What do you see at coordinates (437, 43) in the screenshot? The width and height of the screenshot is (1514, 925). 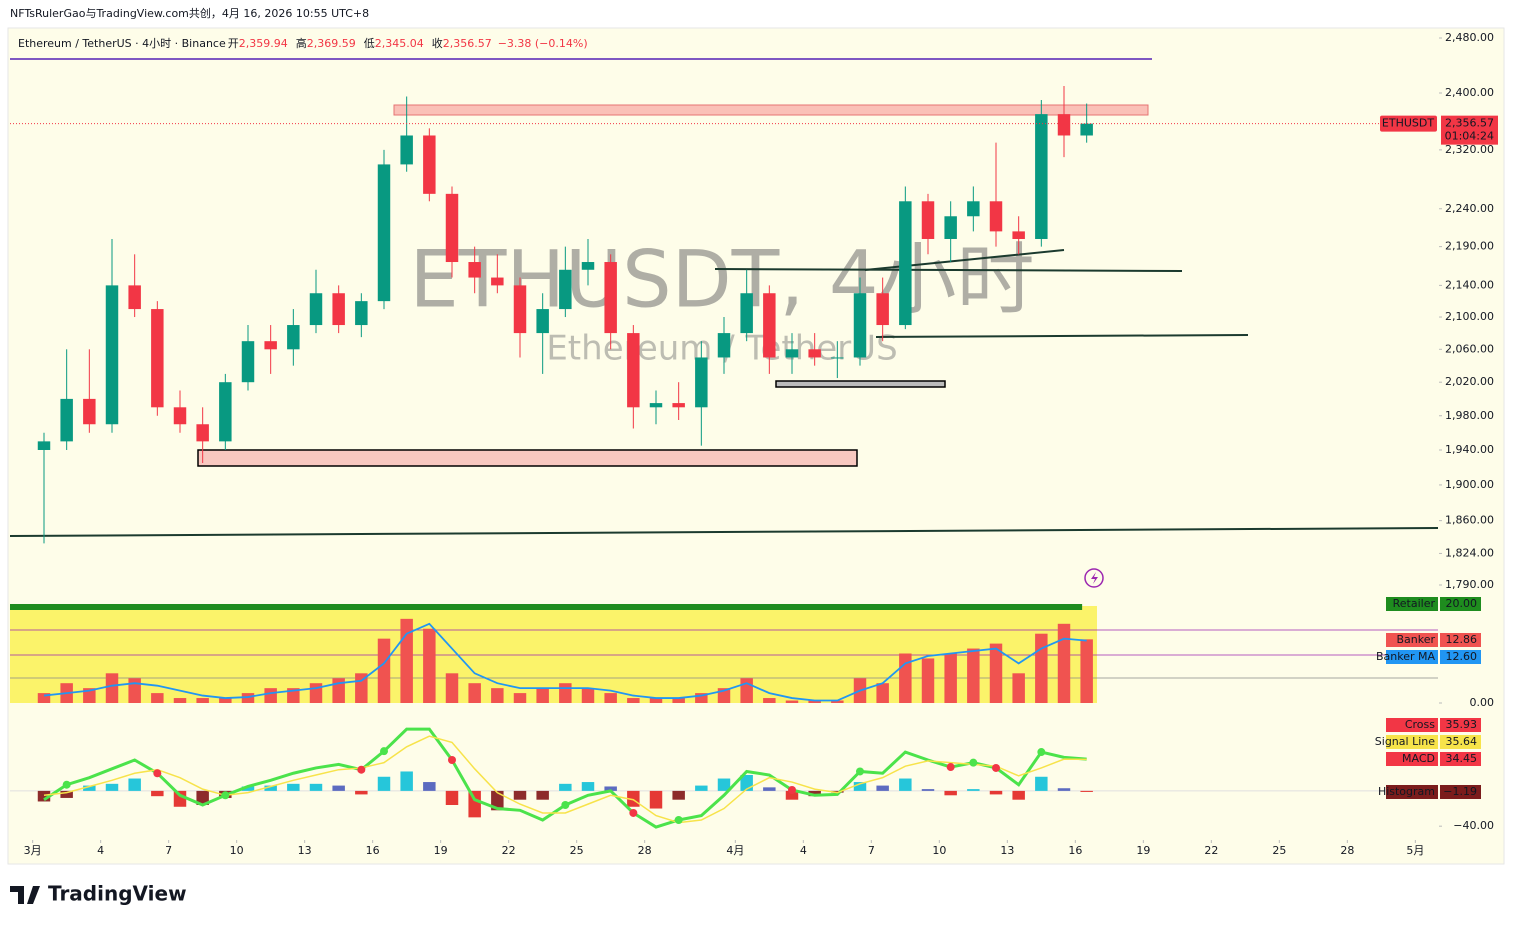 I see `legend-field-name: 收` at bounding box center [437, 43].